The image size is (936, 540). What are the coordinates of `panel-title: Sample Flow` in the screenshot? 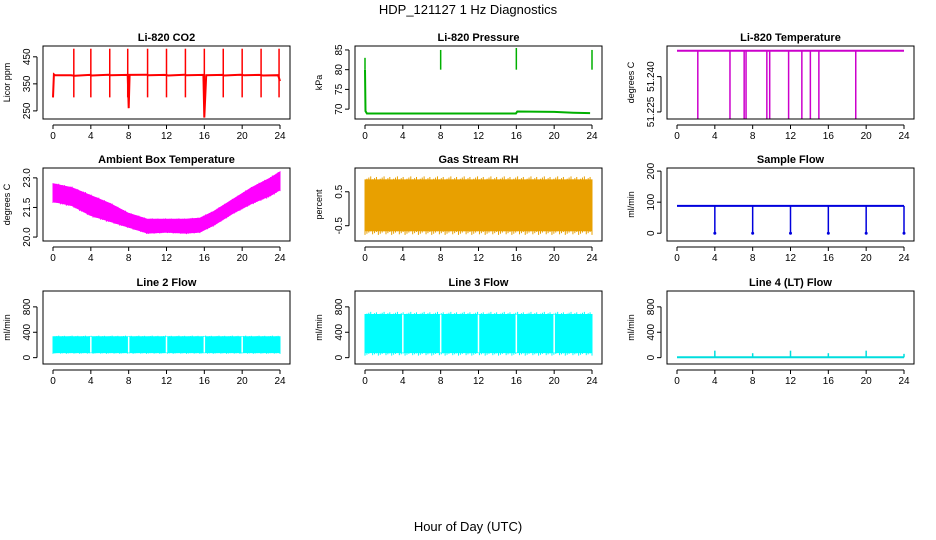 It's located at (791, 160).